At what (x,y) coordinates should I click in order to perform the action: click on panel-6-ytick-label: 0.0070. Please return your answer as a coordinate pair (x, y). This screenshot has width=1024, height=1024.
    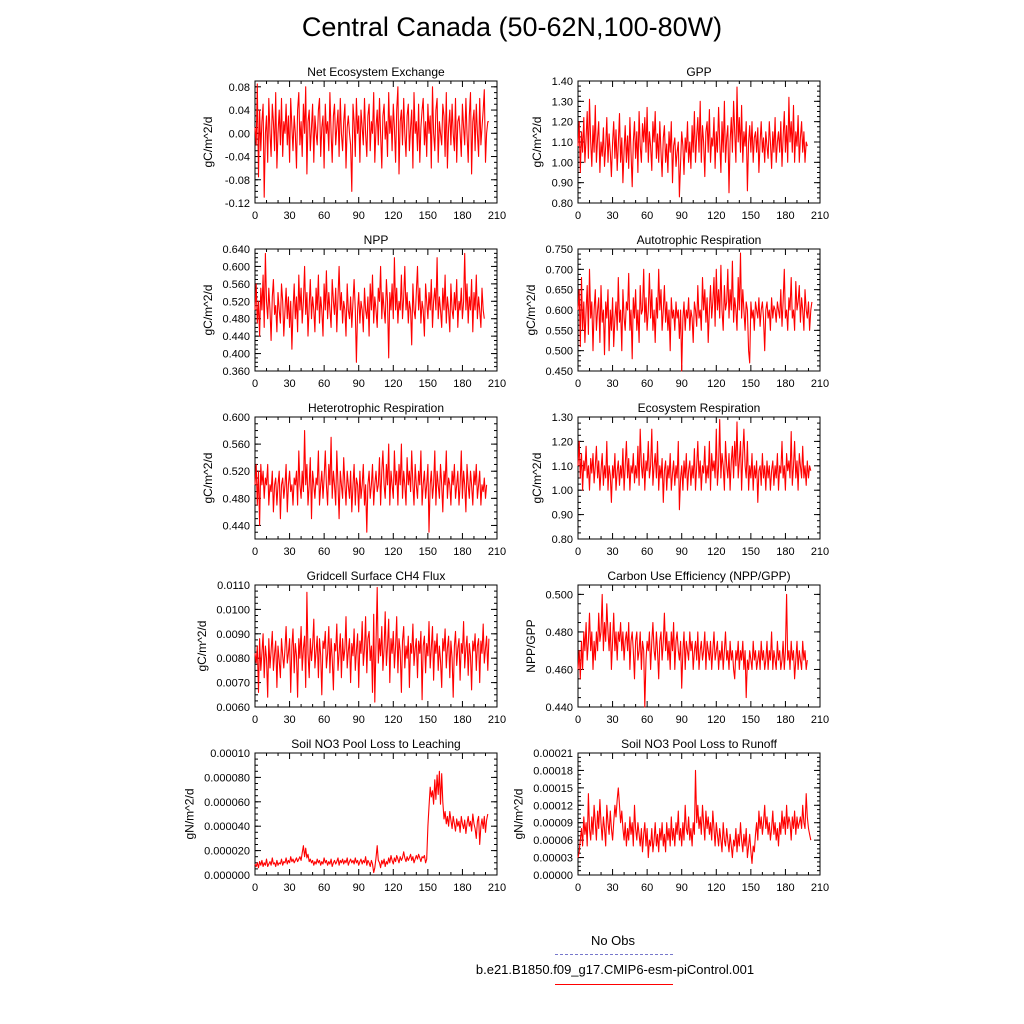
    Looking at the image, I should click on (233, 684).